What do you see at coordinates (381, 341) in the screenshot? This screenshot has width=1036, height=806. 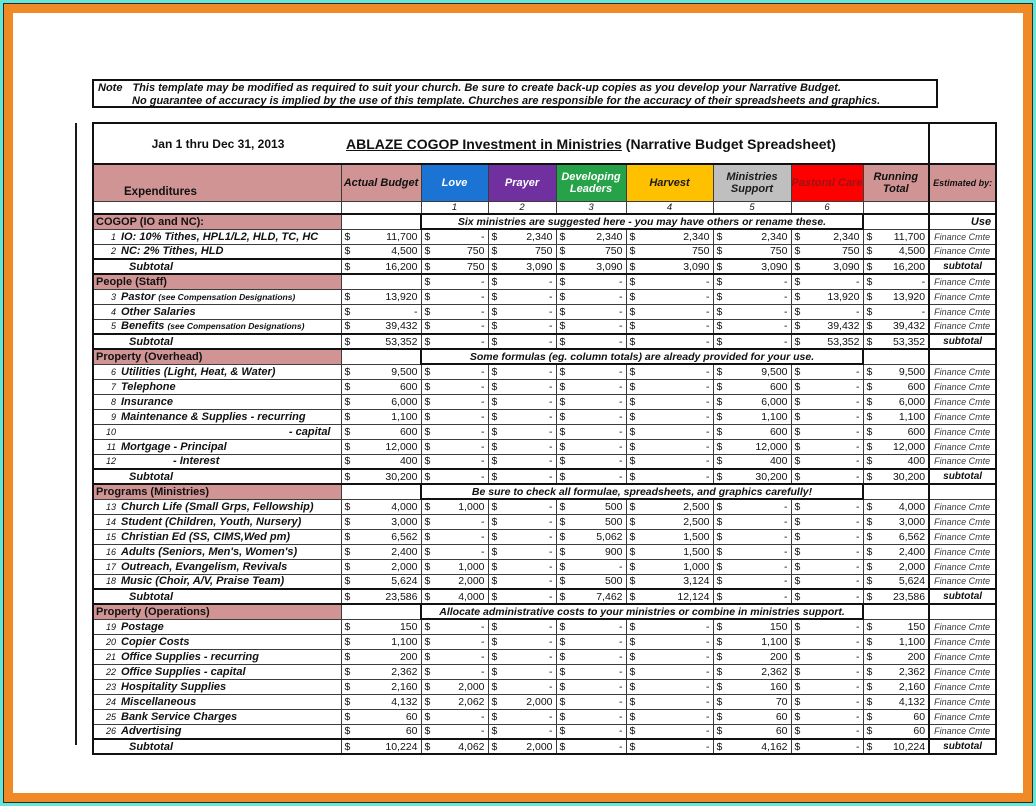 I see `money-cell: $53,352` at bounding box center [381, 341].